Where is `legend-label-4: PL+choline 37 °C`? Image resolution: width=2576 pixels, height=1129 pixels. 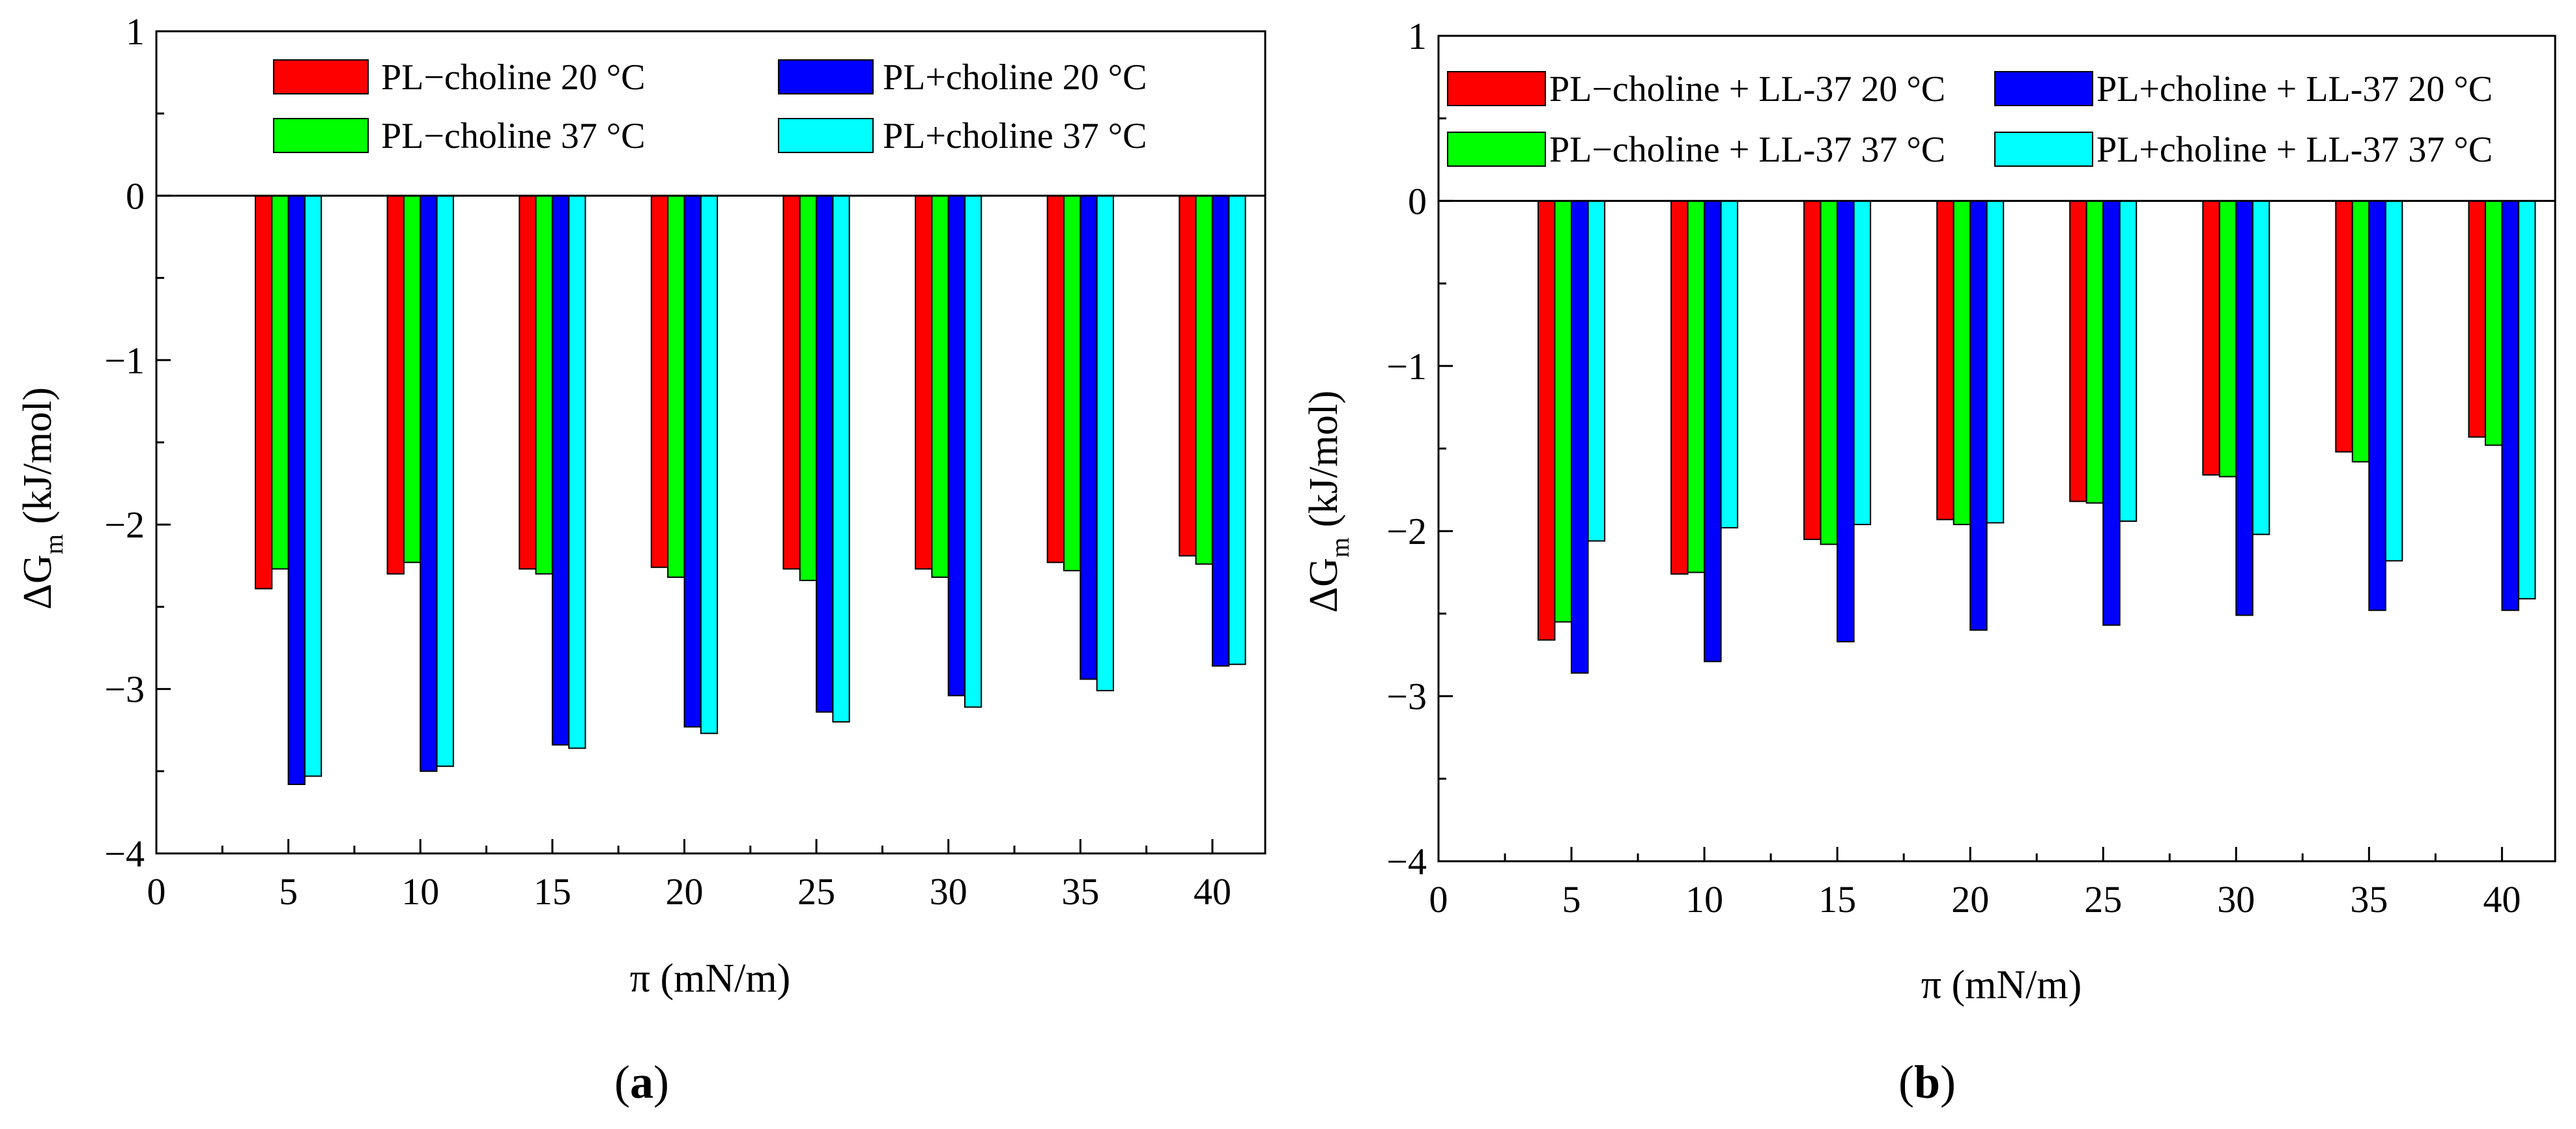
legend-label-4: PL+choline 37 °C is located at coordinates (1015, 136).